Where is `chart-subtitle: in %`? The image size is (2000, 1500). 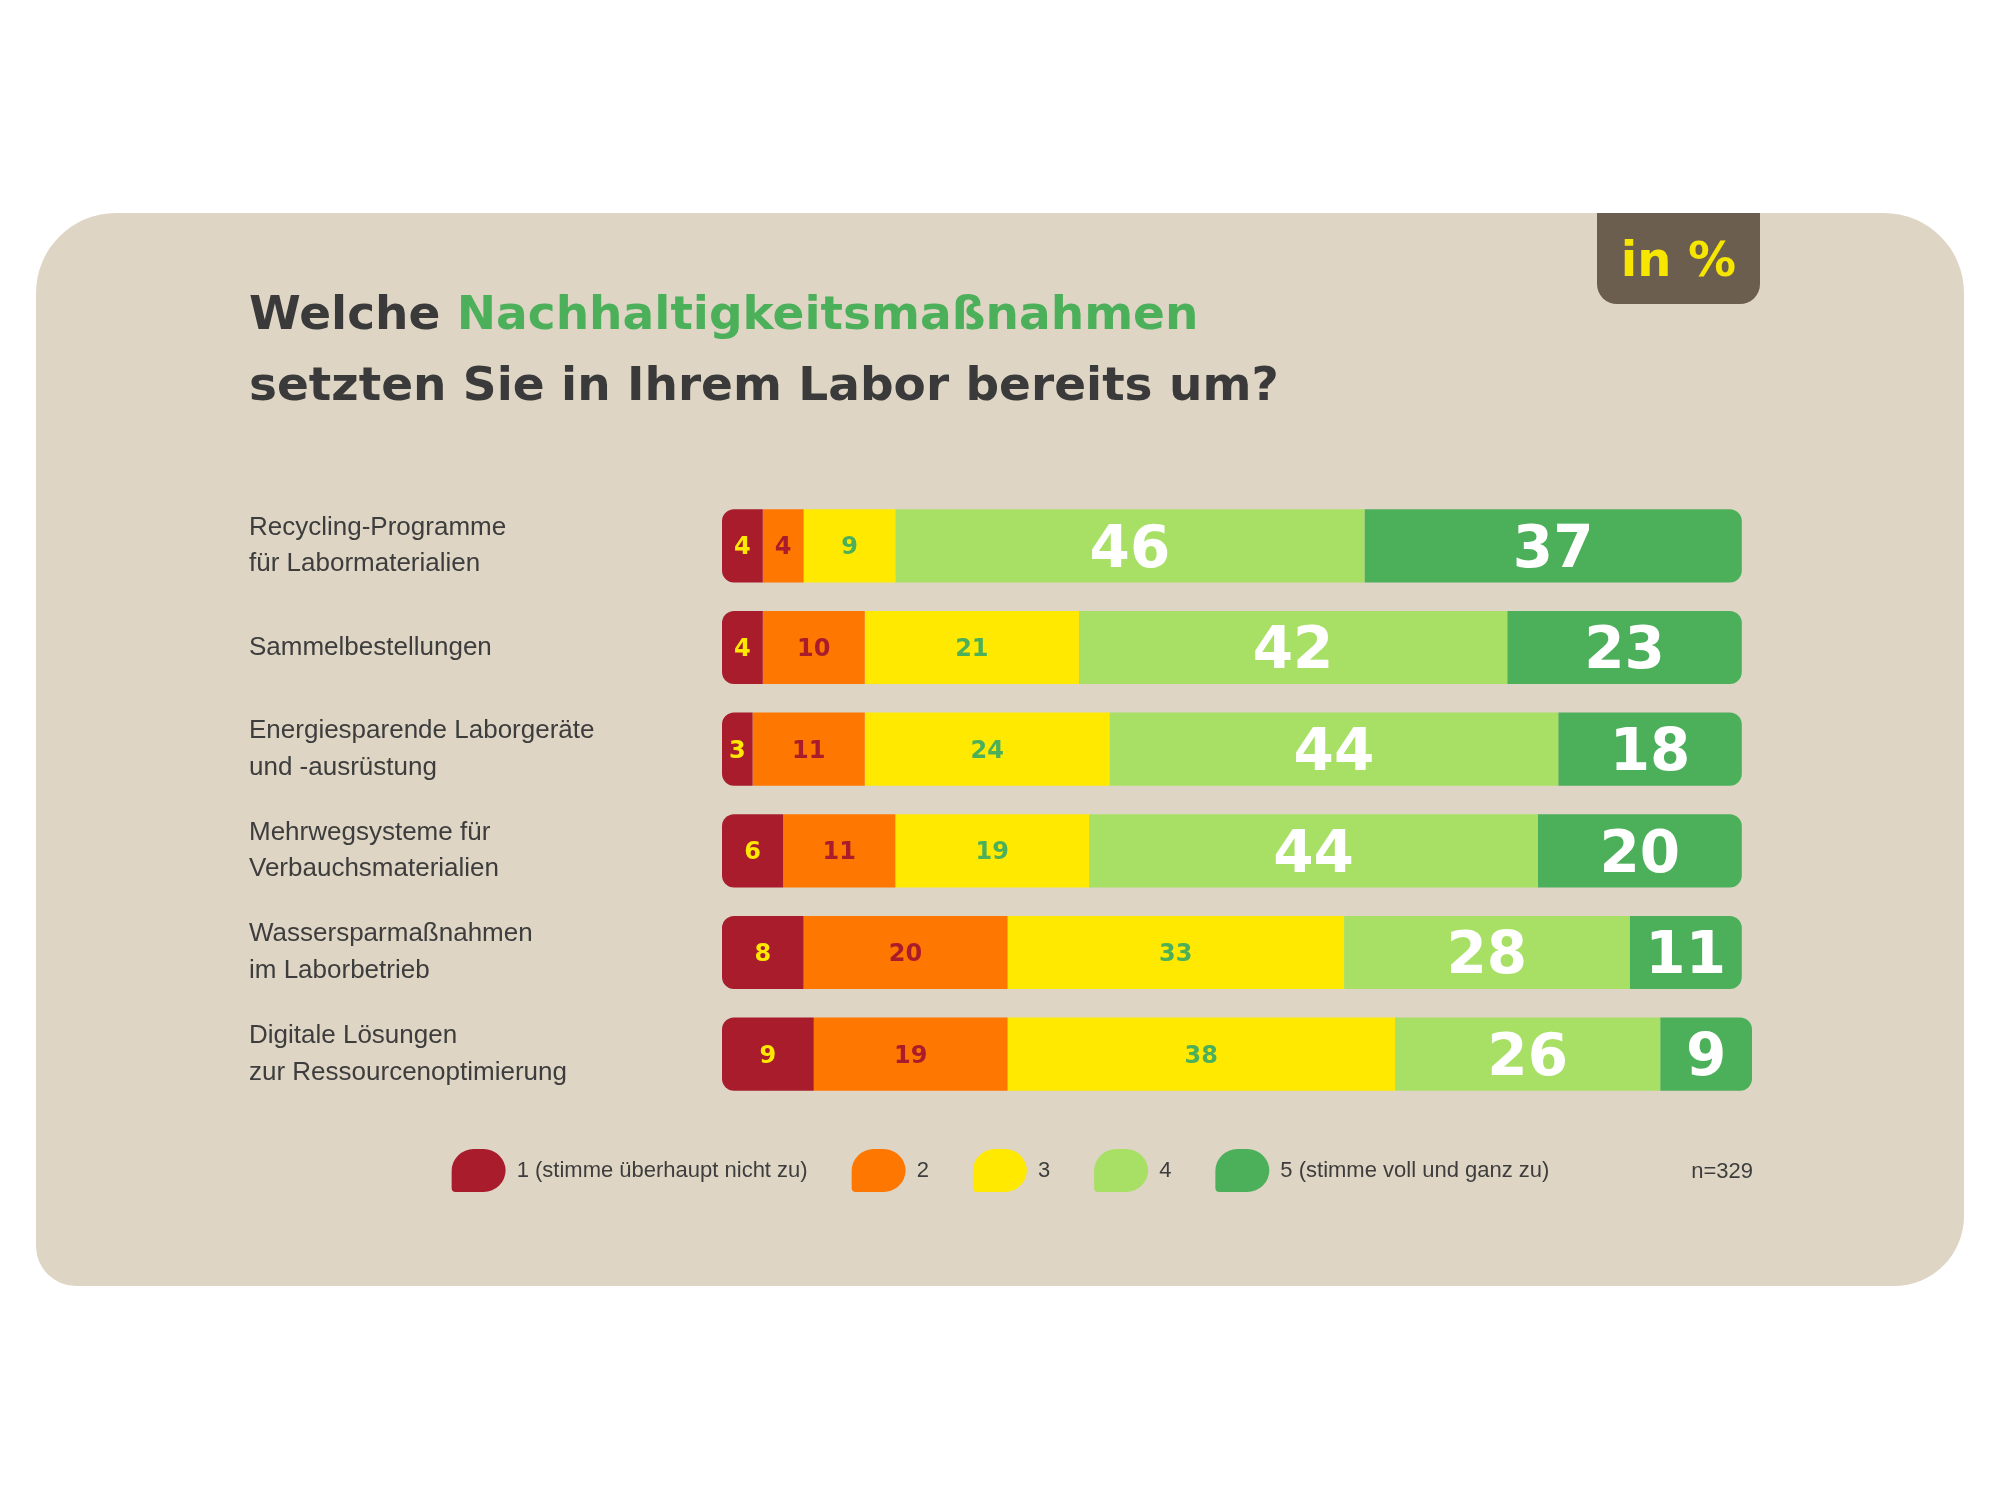 chart-subtitle: in % is located at coordinates (1678, 258).